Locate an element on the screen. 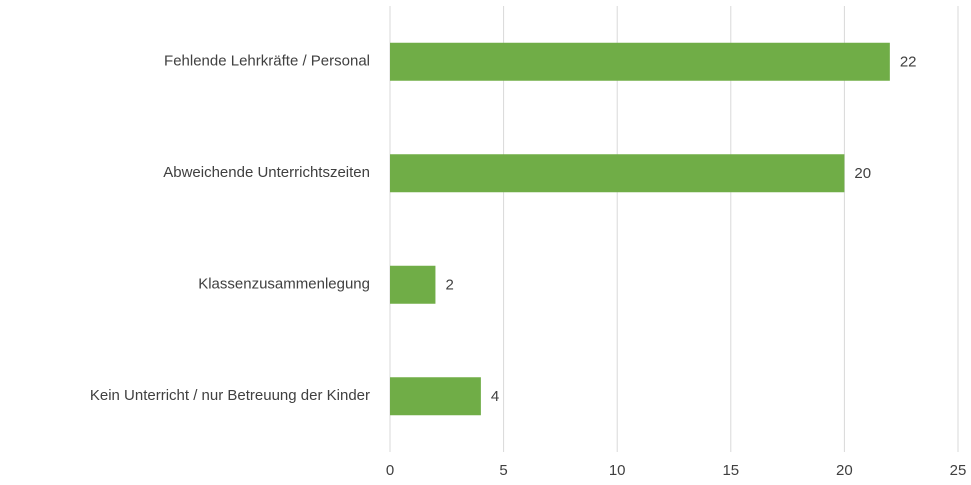 This screenshot has width=971, height=485. y-tick-label: Abweichende Unterrichtszeiten is located at coordinates (266, 172).